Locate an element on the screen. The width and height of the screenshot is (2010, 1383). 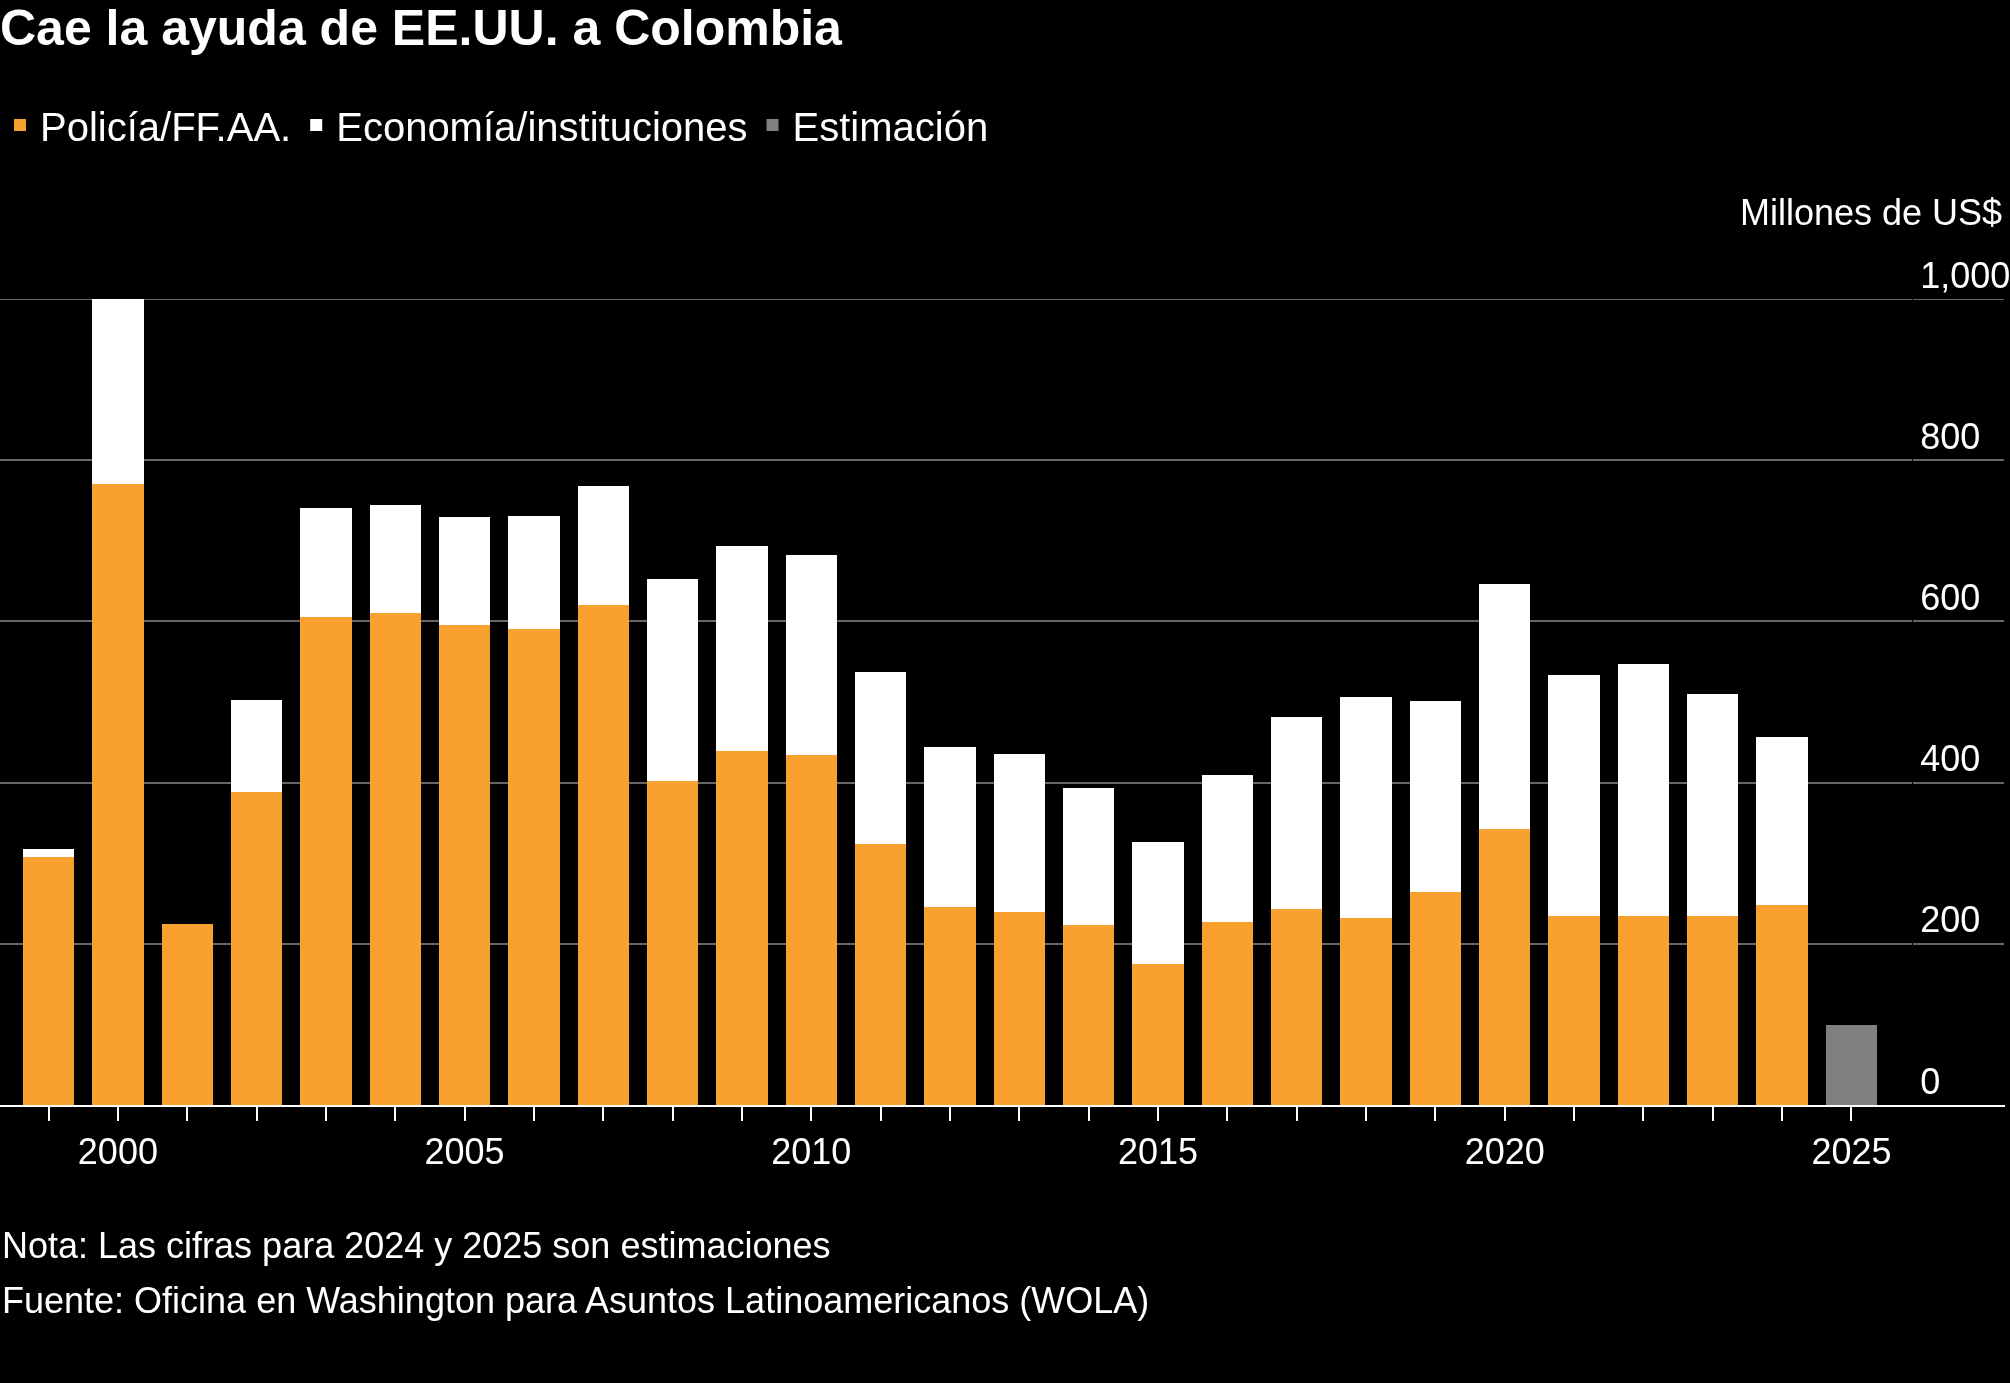
x-tick-label: 2010 is located at coordinates (811, 1152).